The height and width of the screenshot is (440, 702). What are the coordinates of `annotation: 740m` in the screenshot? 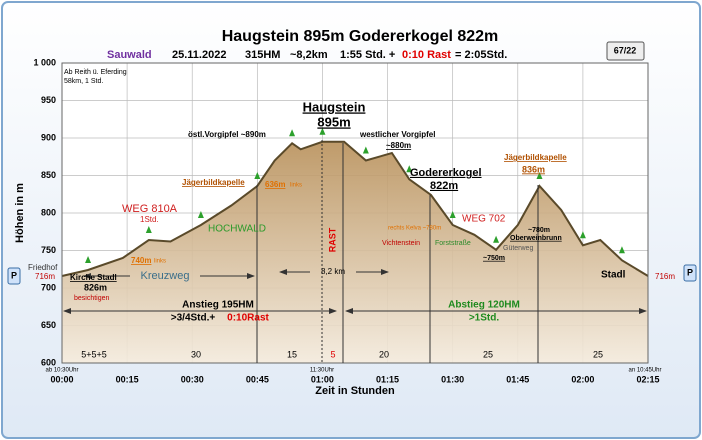 It's located at (141, 260).